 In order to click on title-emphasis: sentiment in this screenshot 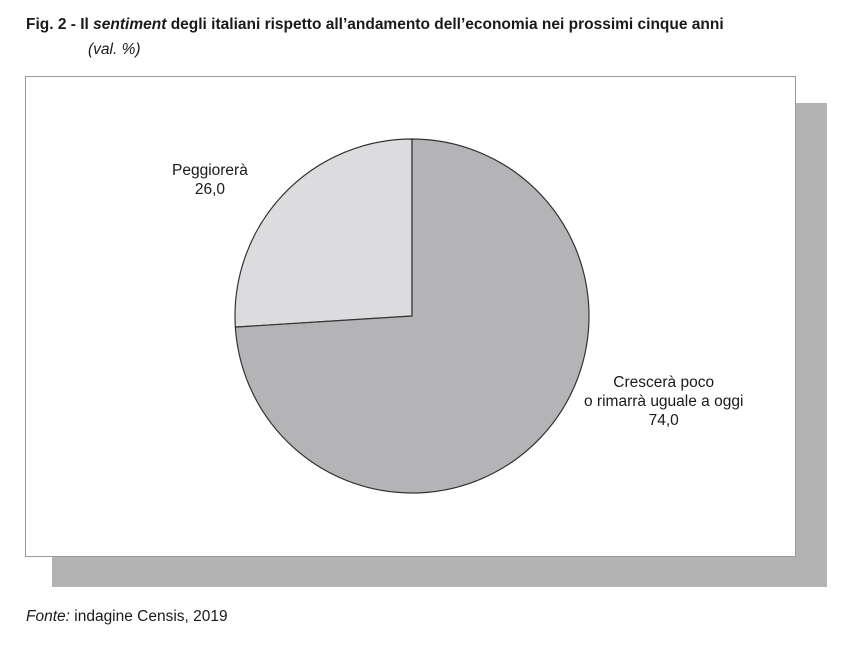, I will do `click(130, 24)`.